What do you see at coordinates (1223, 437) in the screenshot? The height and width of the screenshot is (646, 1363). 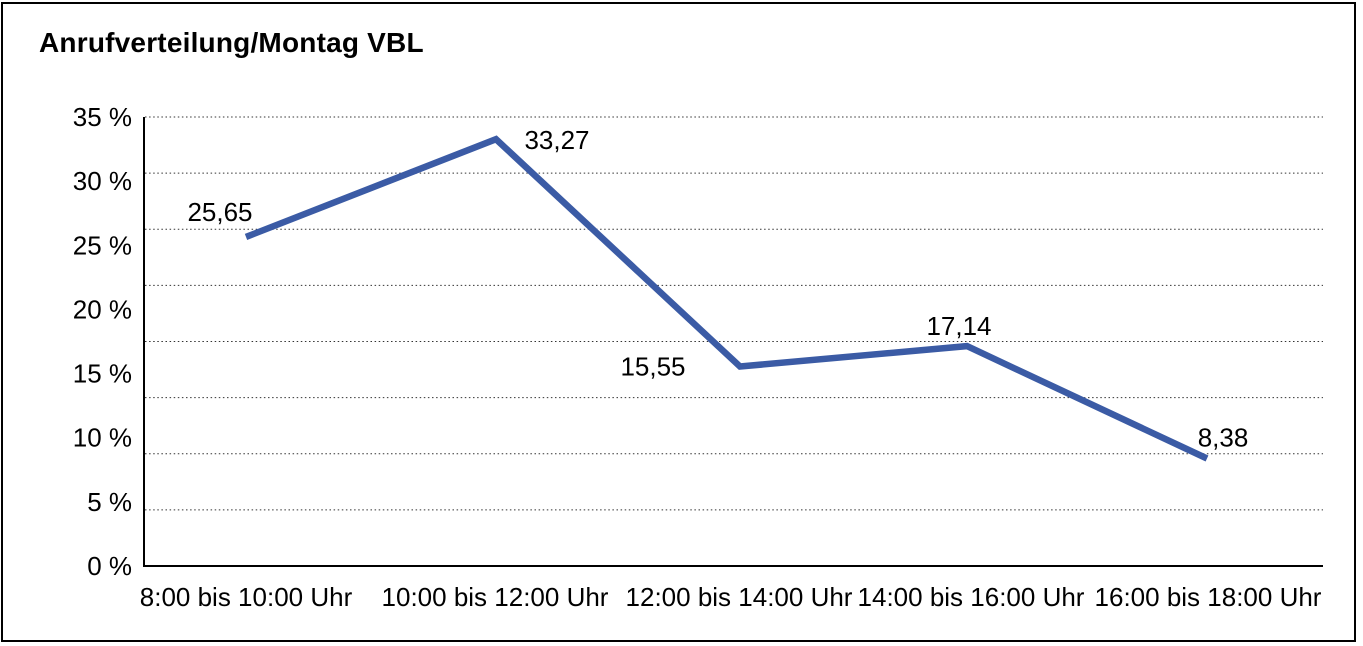 I see `data-point-label: 8,38` at bounding box center [1223, 437].